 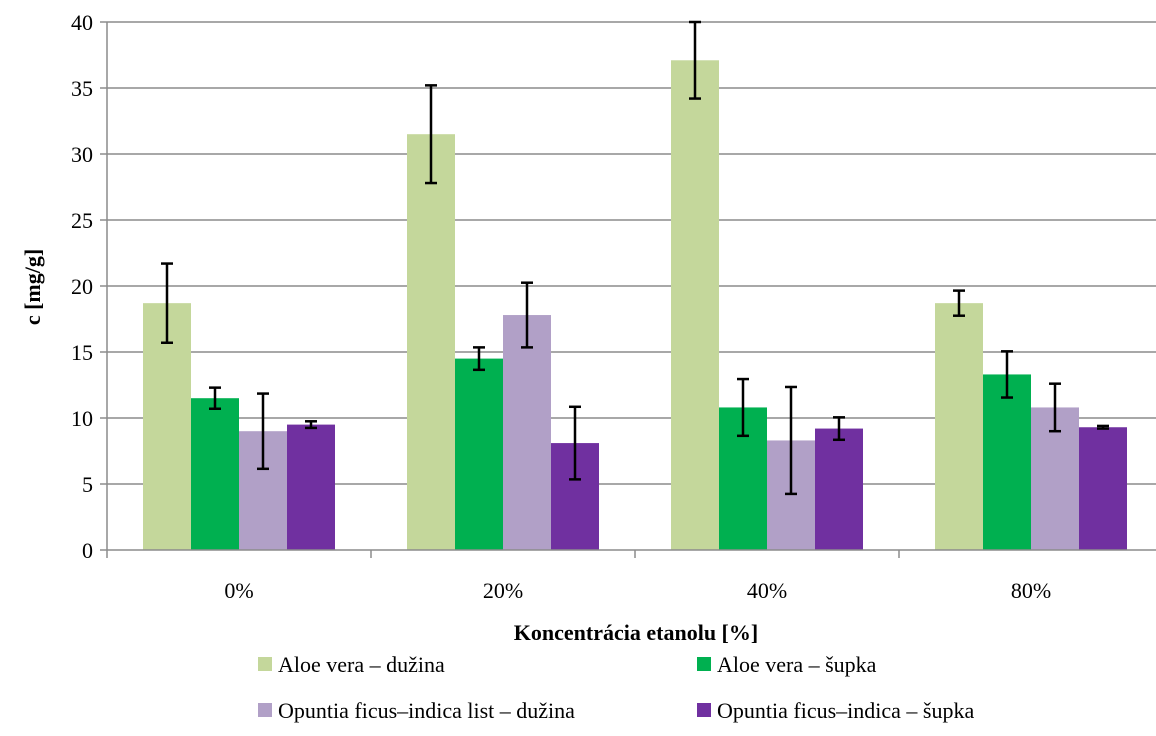 What do you see at coordinates (87, 484) in the screenshot?
I see `y-tick-label: 5` at bounding box center [87, 484].